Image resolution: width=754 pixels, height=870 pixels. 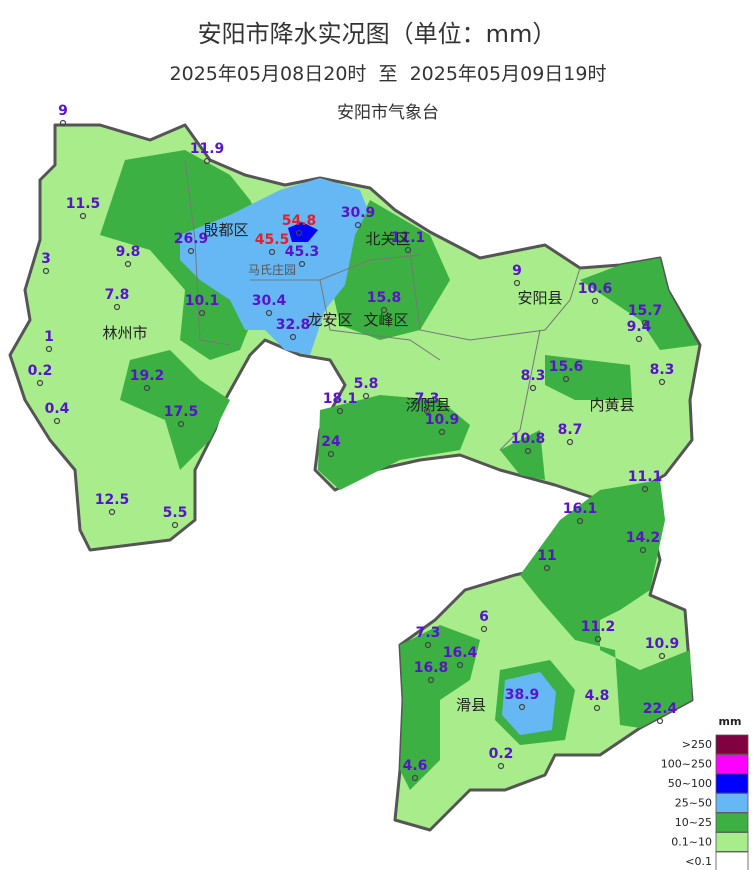 What do you see at coordinates (522, 695) in the screenshot?
I see `station-value: 38.9` at bounding box center [522, 695].